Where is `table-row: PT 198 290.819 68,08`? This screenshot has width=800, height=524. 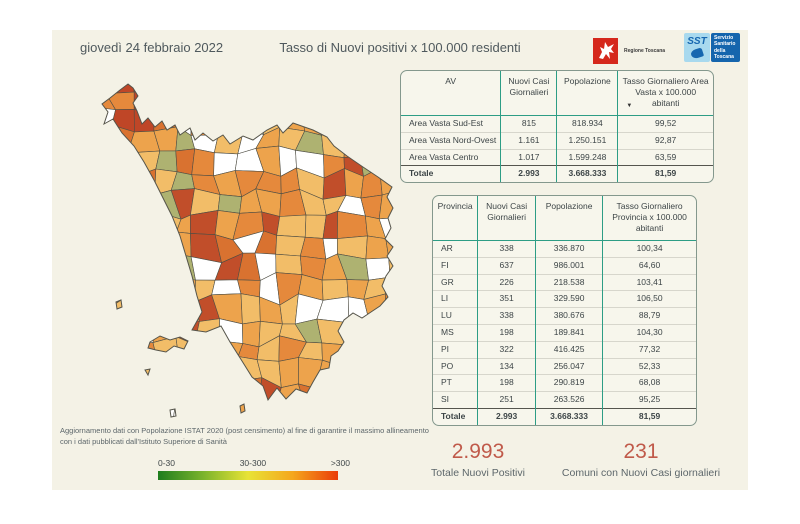
table-row: PT 198 290.819 68,08 is located at coordinates (564, 383).